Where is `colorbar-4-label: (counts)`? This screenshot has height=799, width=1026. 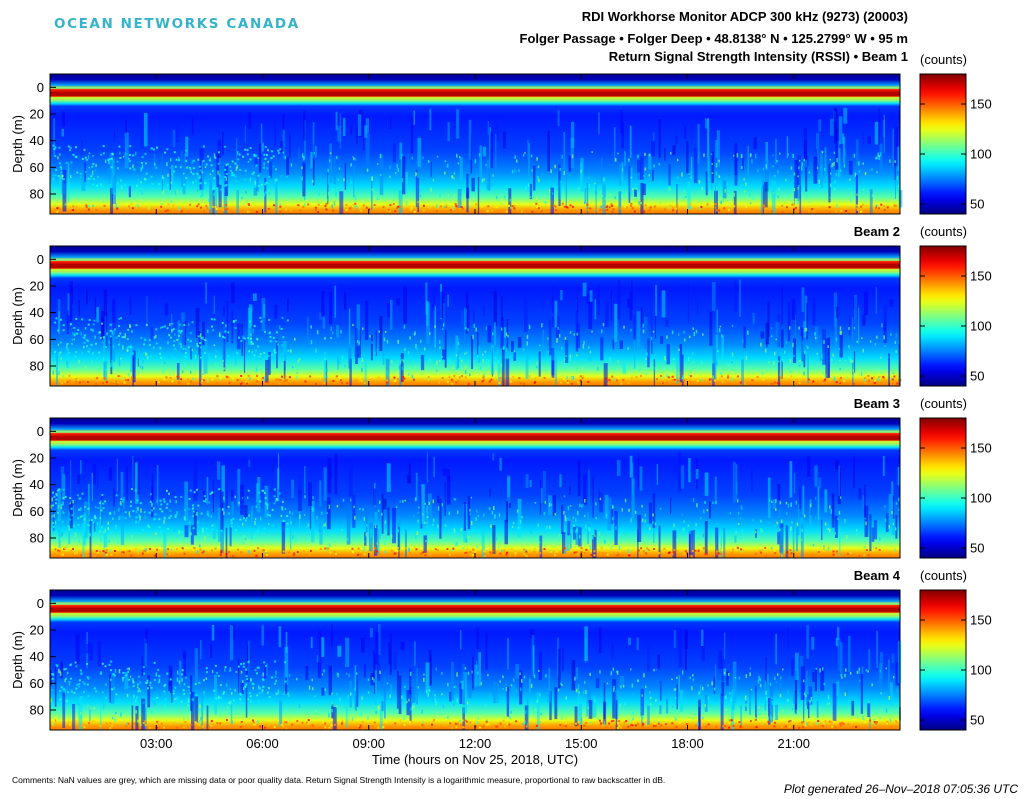
colorbar-4-label: (counts) is located at coordinates (943, 575).